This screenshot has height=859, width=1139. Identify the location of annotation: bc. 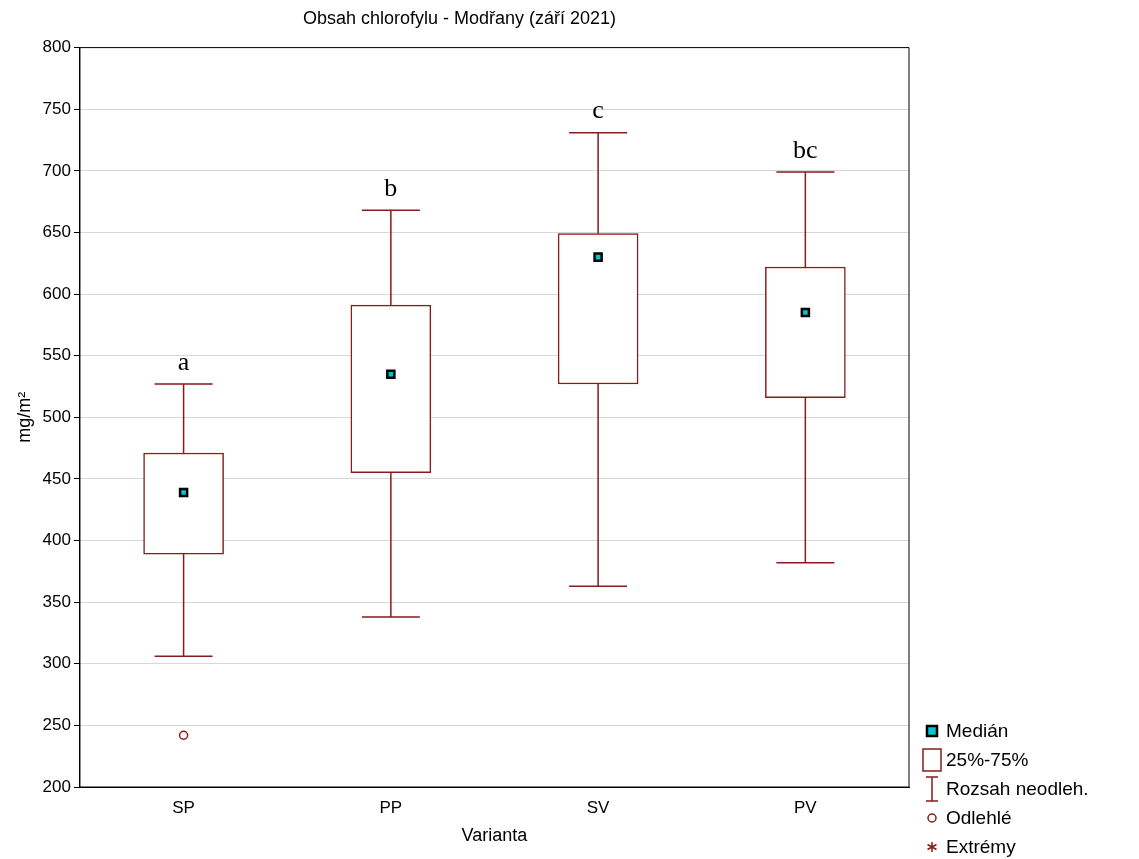
(805, 149).